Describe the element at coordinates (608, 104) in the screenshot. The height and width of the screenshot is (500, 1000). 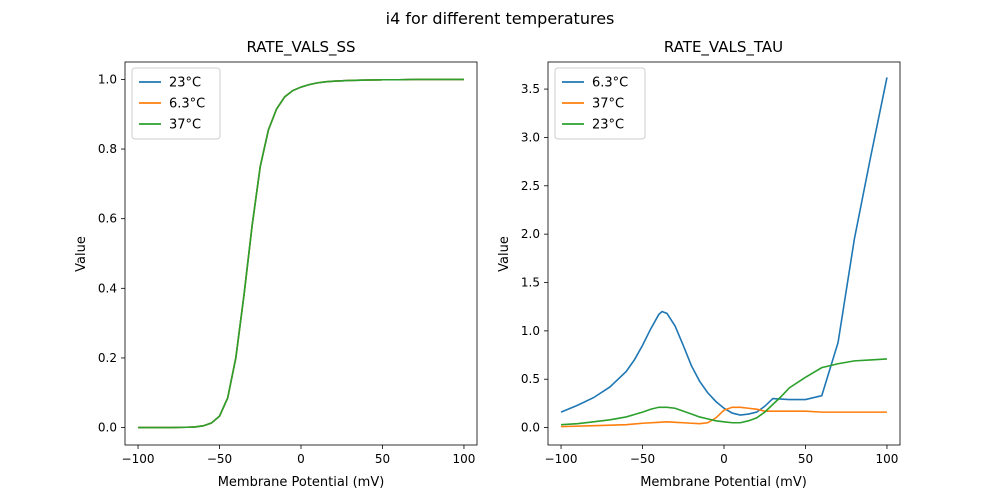
I see `legend-label-tau: 37°C` at that location.